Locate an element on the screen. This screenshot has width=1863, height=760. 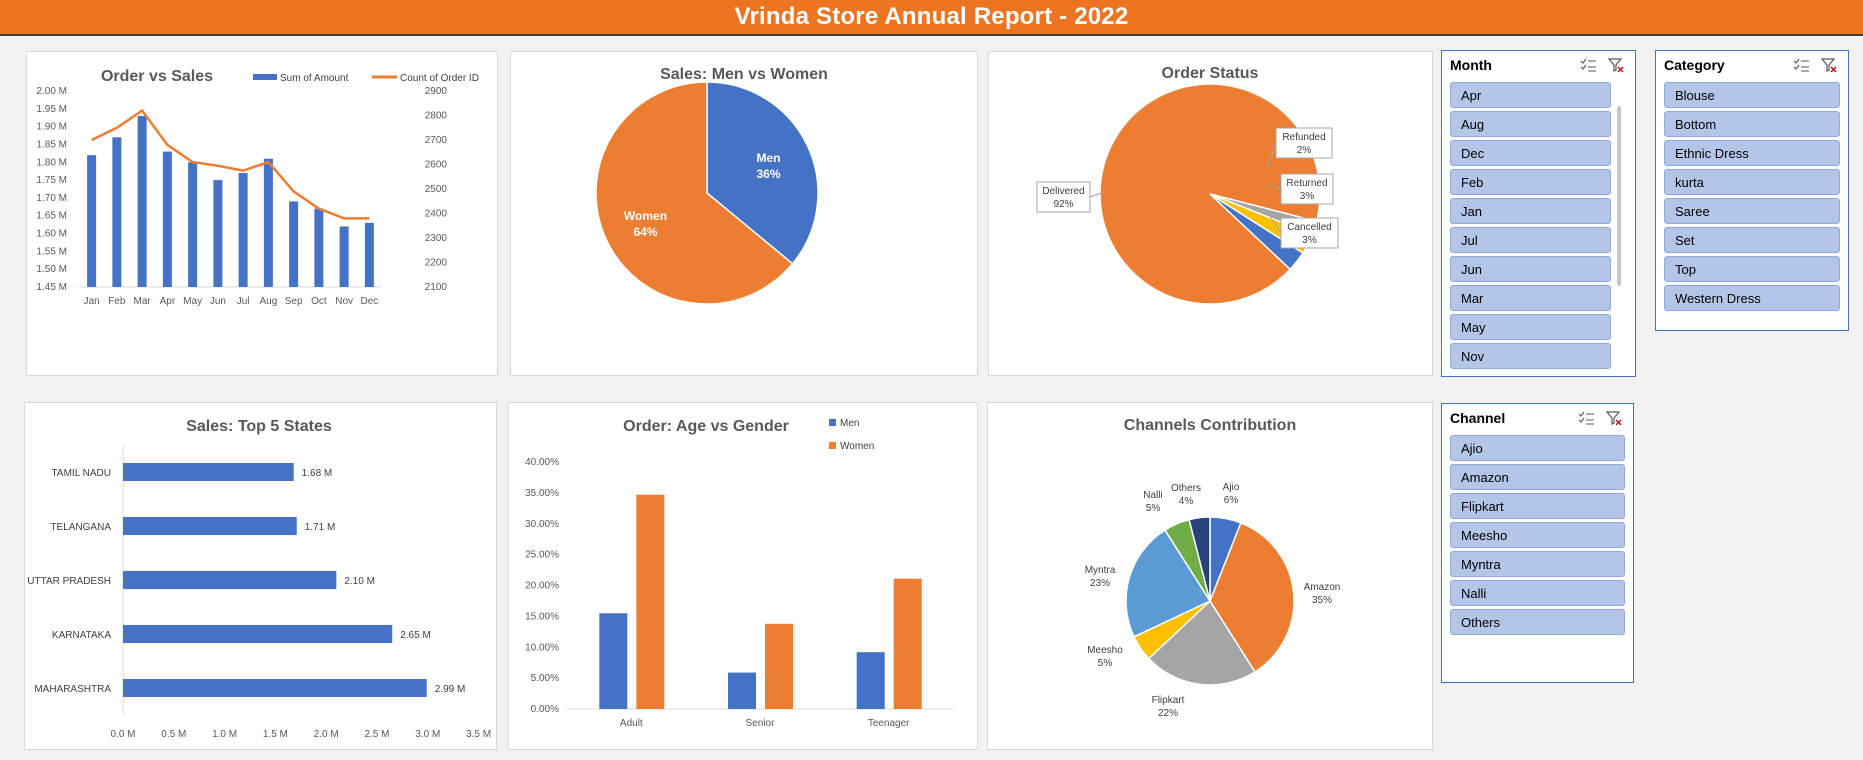
data-label: 1.71 M is located at coordinates (320, 527).